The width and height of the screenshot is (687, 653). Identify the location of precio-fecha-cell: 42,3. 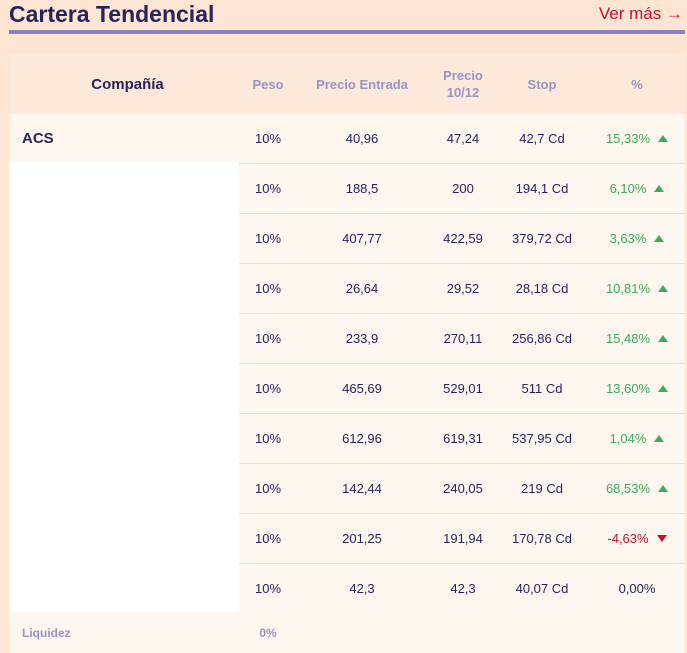
(463, 588).